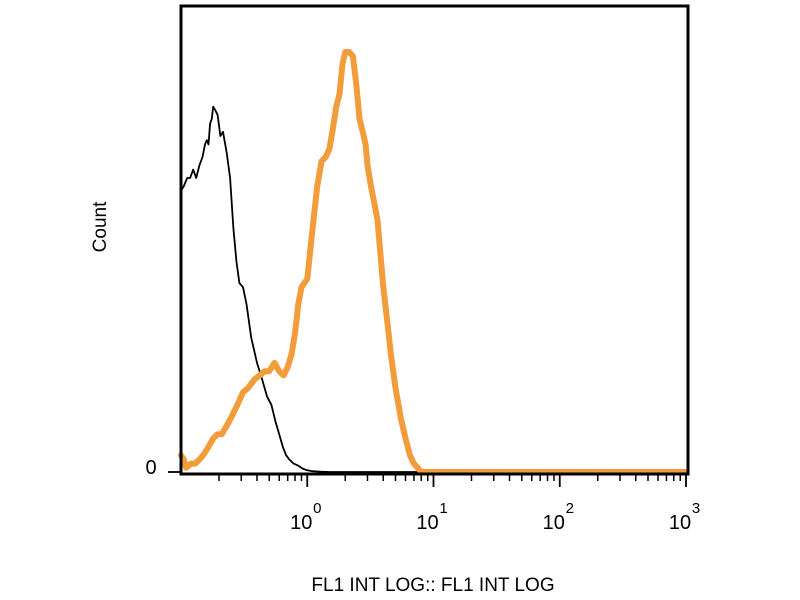 Image resolution: width=800 pixels, height=600 pixels. Describe the element at coordinates (100, 226) in the screenshot. I see `y-axis-label: Count` at that location.